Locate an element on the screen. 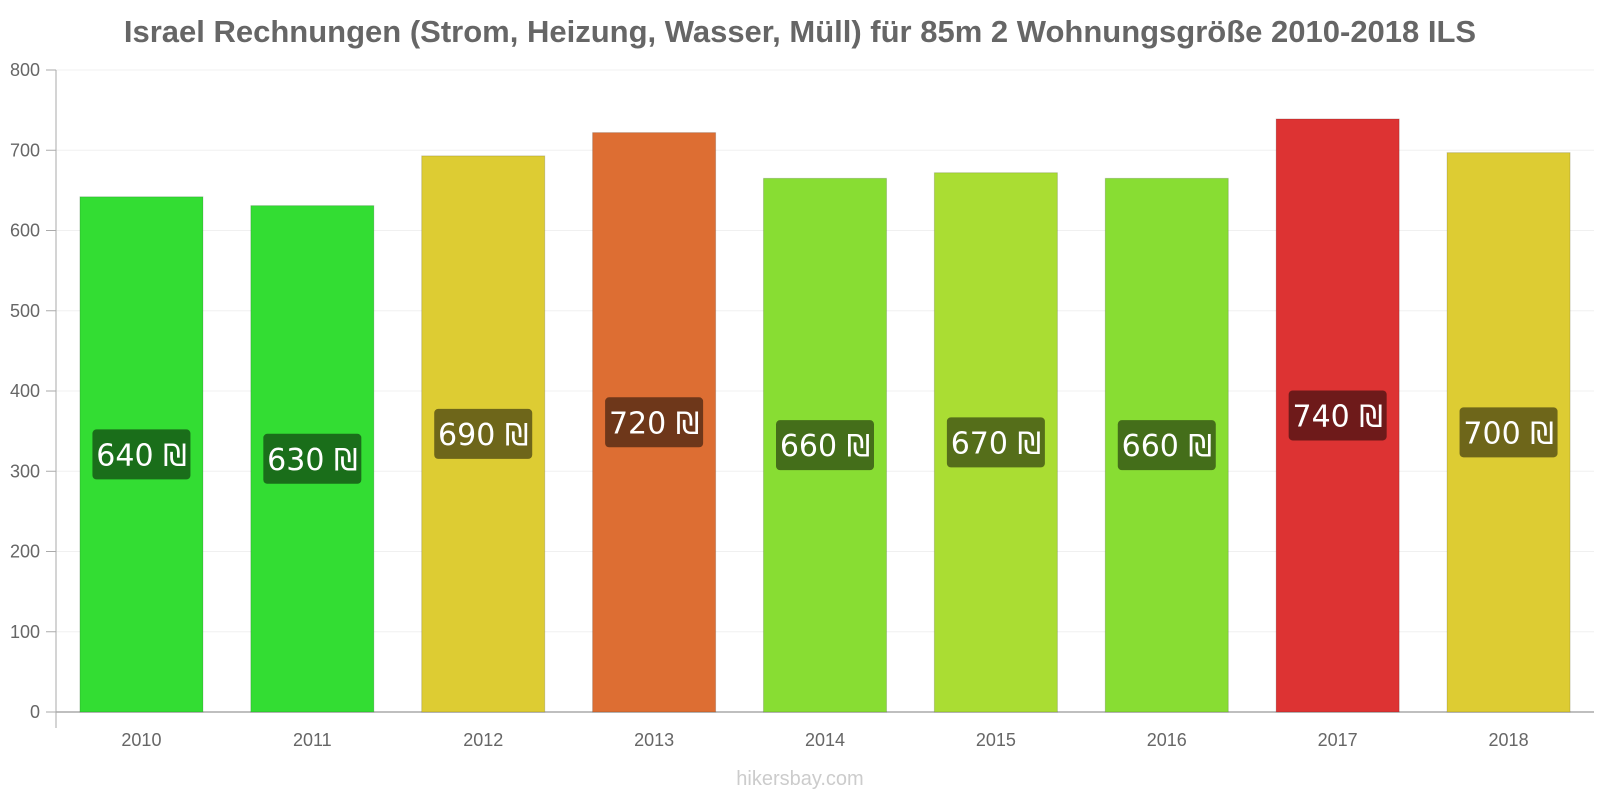 The width and height of the screenshot is (1600, 800). x-tick-label-2011: 2011 is located at coordinates (312, 740).